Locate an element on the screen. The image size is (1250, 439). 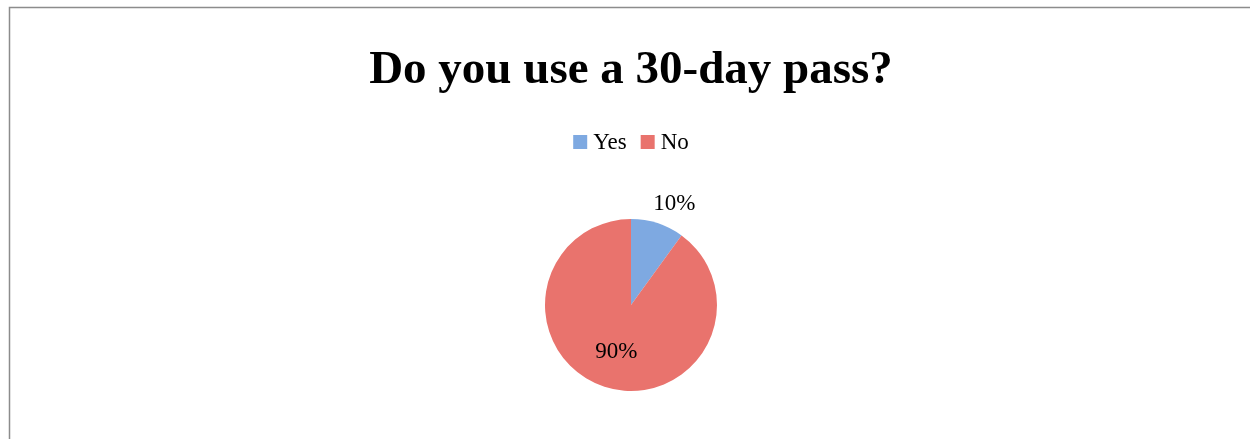
legend-label: No is located at coordinates (674, 141).